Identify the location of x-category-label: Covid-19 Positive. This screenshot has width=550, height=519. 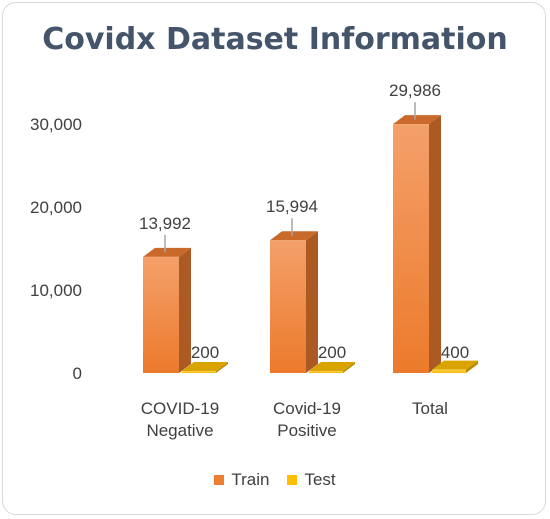
(307, 419).